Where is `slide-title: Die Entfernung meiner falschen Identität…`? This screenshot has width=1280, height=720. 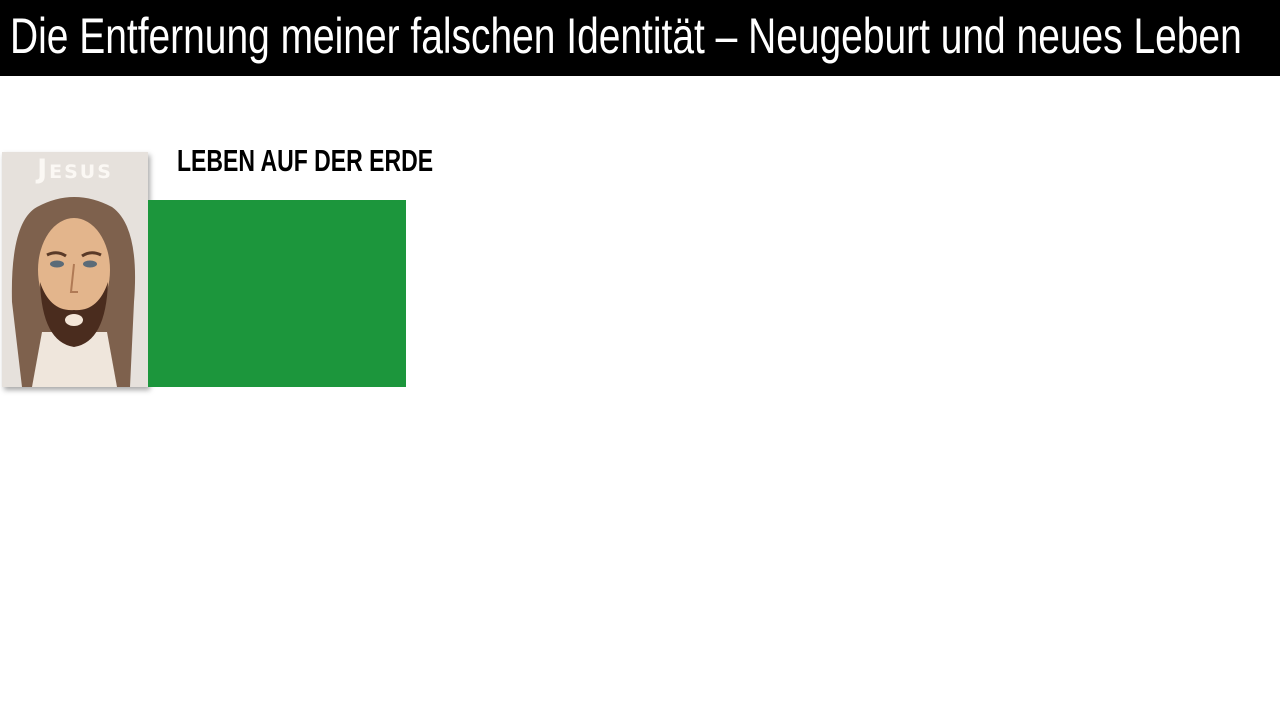
slide-title: Die Entfernung meiner falschen Identität… is located at coordinates (626, 36).